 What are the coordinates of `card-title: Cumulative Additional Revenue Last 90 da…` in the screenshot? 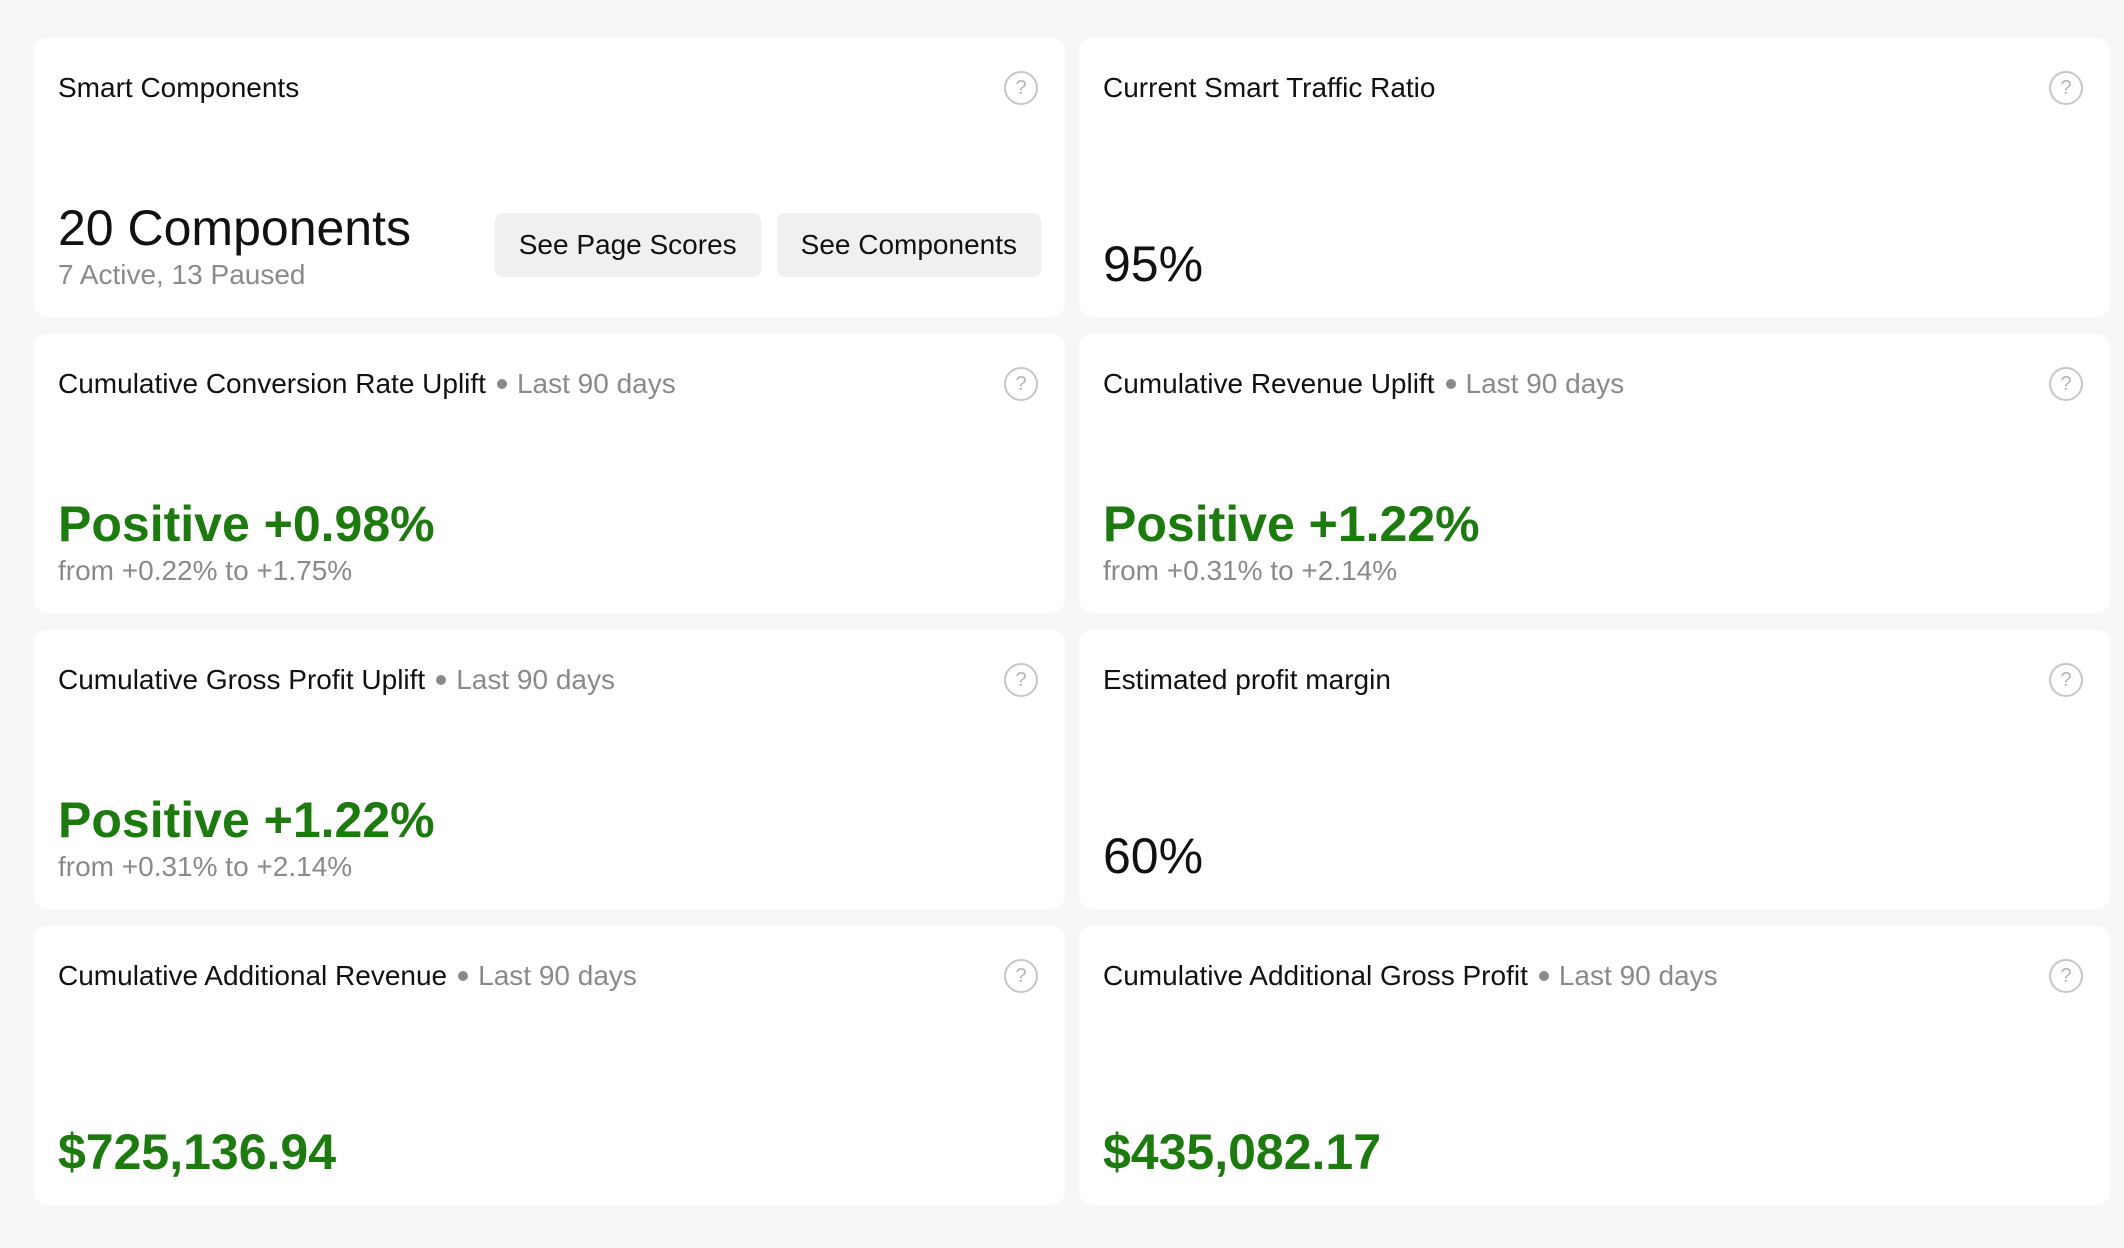 It's located at (347, 976).